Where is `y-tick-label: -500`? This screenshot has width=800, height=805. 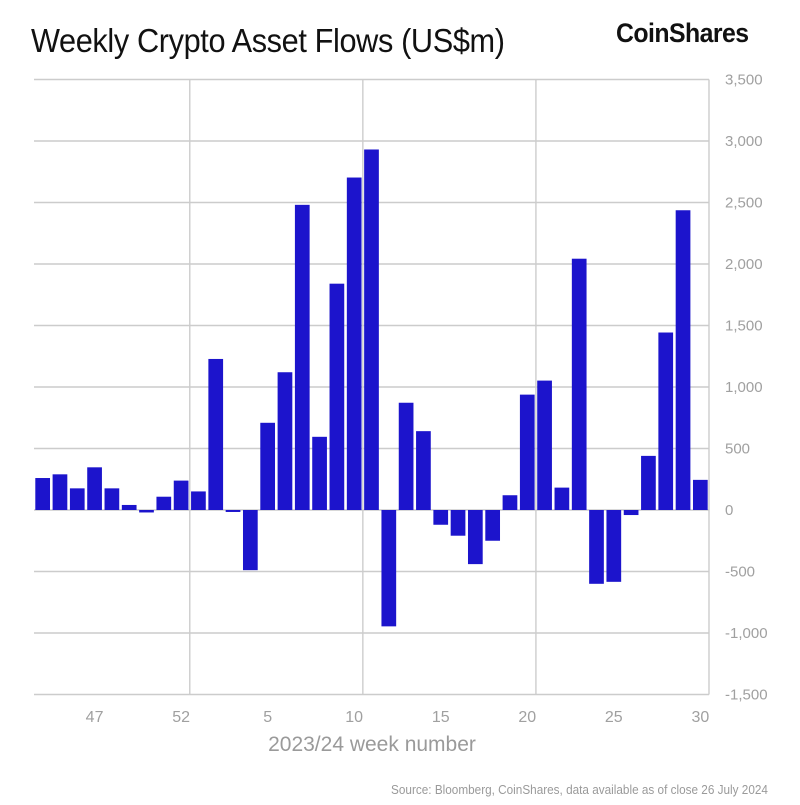
y-tick-label: -500 is located at coordinates (740, 572).